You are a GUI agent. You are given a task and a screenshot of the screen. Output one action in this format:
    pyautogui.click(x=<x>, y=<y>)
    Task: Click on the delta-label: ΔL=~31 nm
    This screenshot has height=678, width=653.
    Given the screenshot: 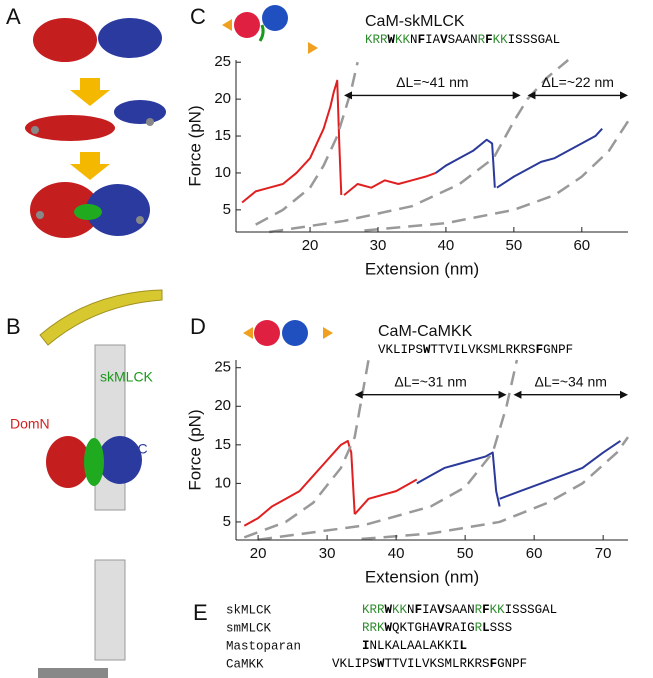 What is the action you would take?
    pyautogui.click(x=430, y=381)
    